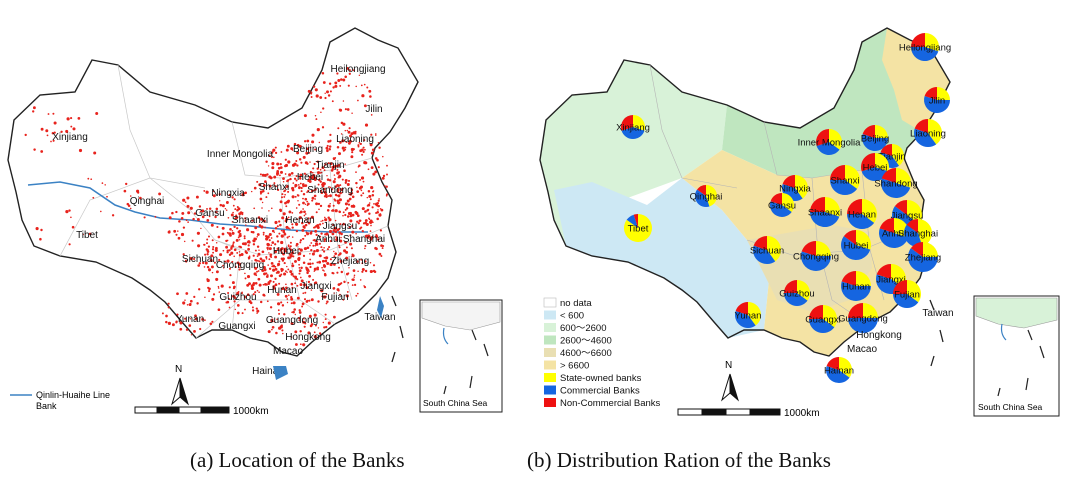  I want to click on province-label-a: Shanghai, so click(364, 239).